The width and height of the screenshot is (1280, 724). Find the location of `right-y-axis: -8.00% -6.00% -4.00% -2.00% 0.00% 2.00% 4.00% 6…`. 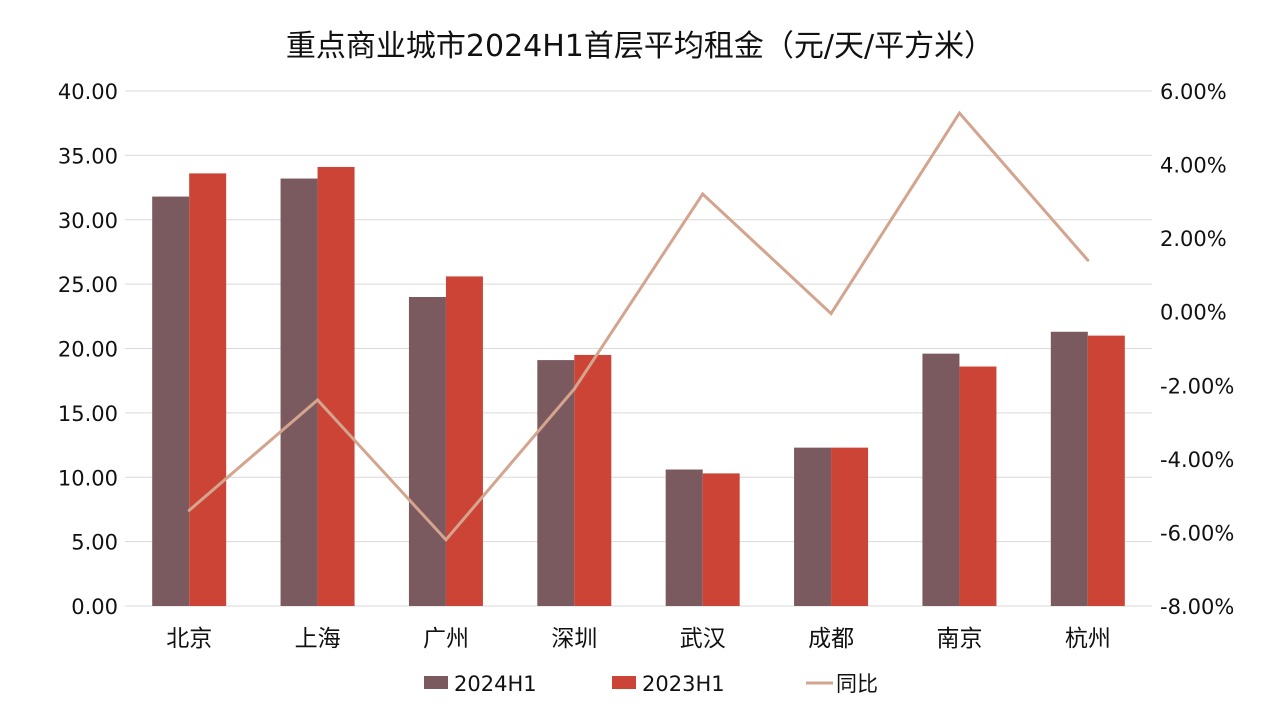

right-y-axis: -8.00% -6.00% -4.00% -2.00% 0.00% 2.00% 4.00% 6… is located at coordinates (1197, 349).